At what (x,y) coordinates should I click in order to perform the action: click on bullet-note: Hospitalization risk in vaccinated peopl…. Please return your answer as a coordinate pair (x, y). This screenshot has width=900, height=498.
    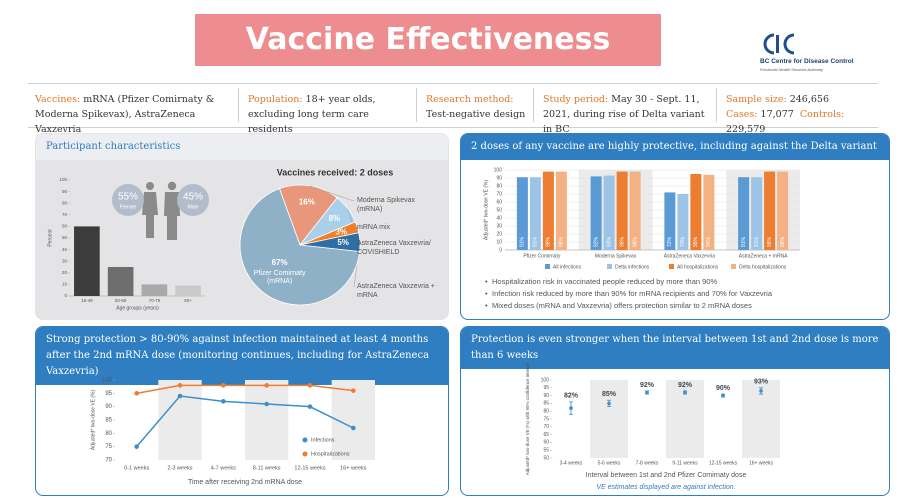
    Looking at the image, I should click on (605, 281).